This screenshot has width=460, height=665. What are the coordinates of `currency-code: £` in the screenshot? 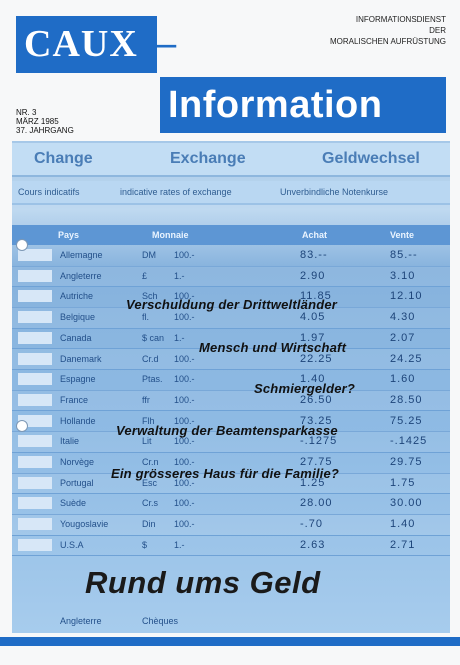 It's located at (145, 275).